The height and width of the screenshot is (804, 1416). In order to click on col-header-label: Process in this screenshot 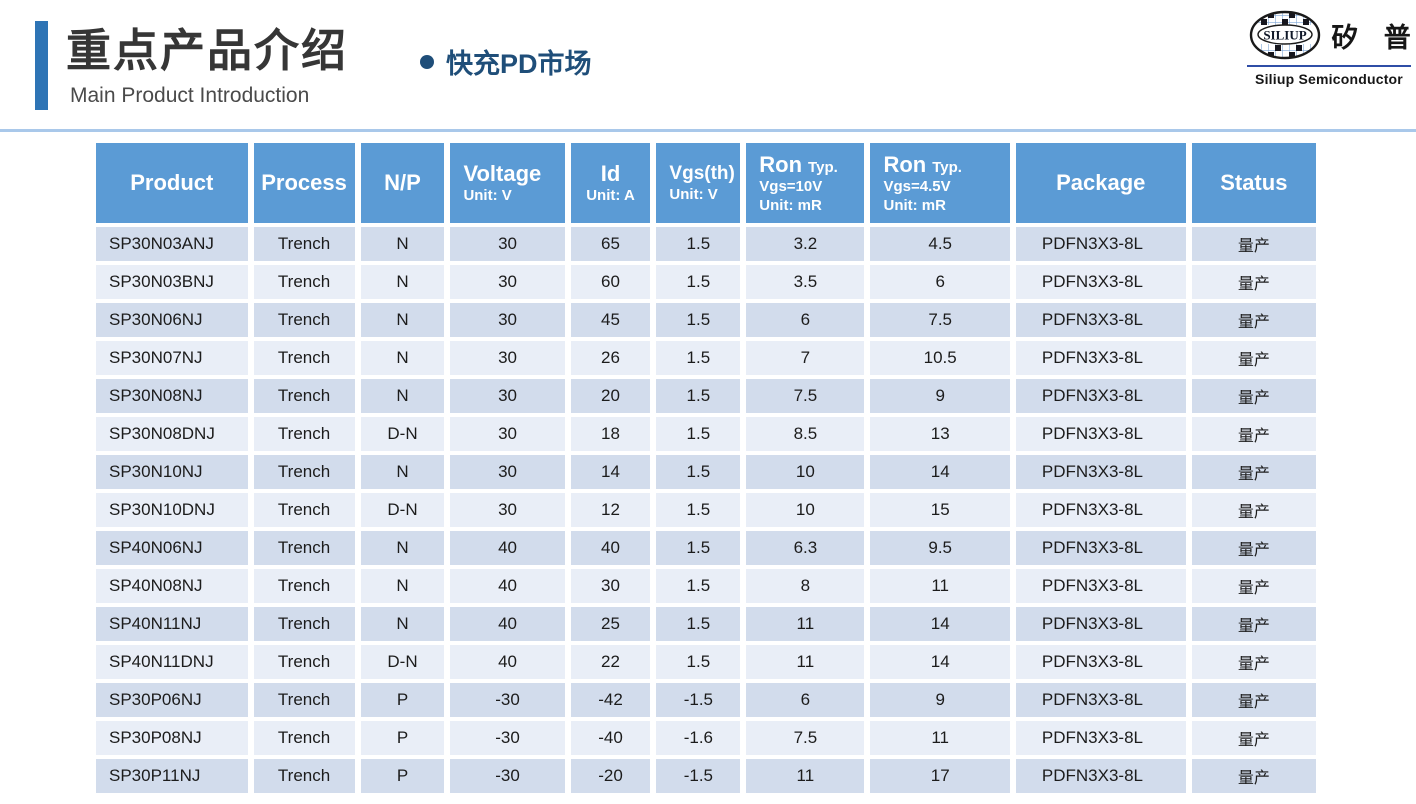, I will do `click(304, 183)`.